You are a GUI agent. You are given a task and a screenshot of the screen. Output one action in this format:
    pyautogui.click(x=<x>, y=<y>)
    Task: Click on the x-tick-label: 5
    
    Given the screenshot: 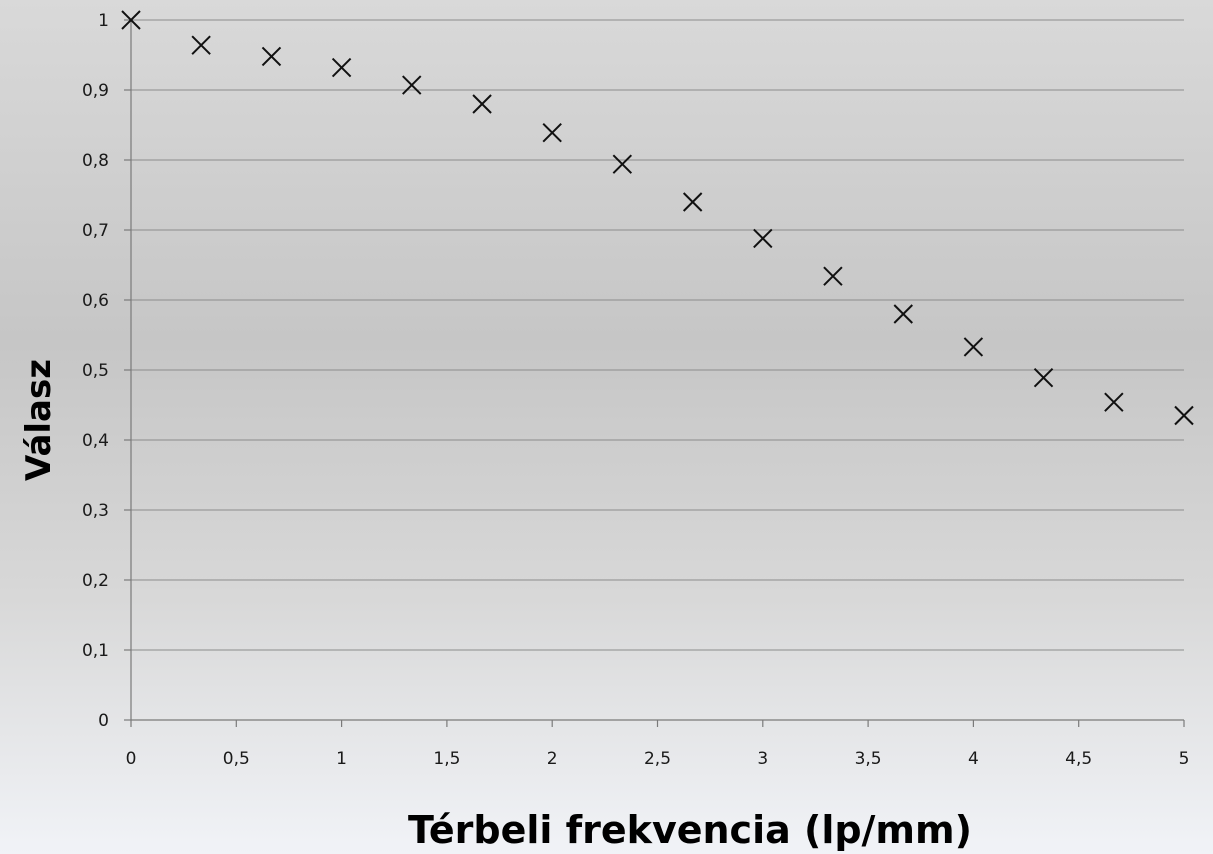 What is the action you would take?
    pyautogui.click(x=1184, y=759)
    